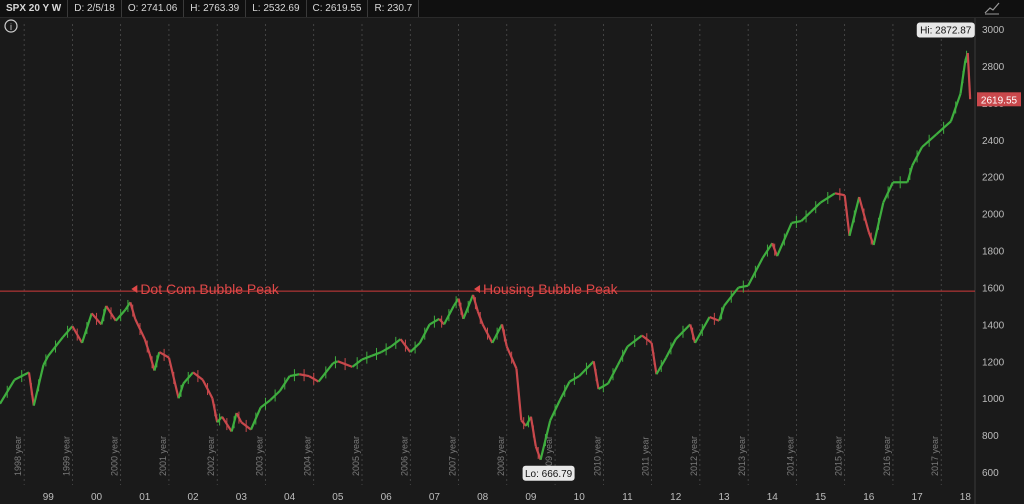  I want to click on year-label: 2017 year, so click(935, 456).